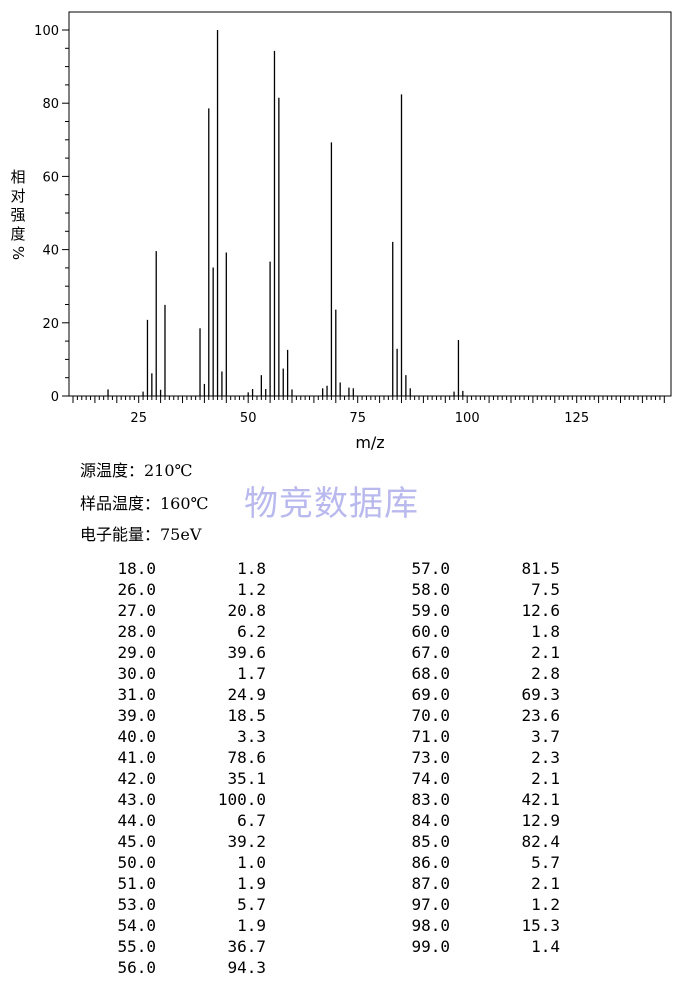 The width and height of the screenshot is (686, 992). Describe the element at coordinates (483, 841) in the screenshot. I see `peak-row: 85.0 82.4` at that location.